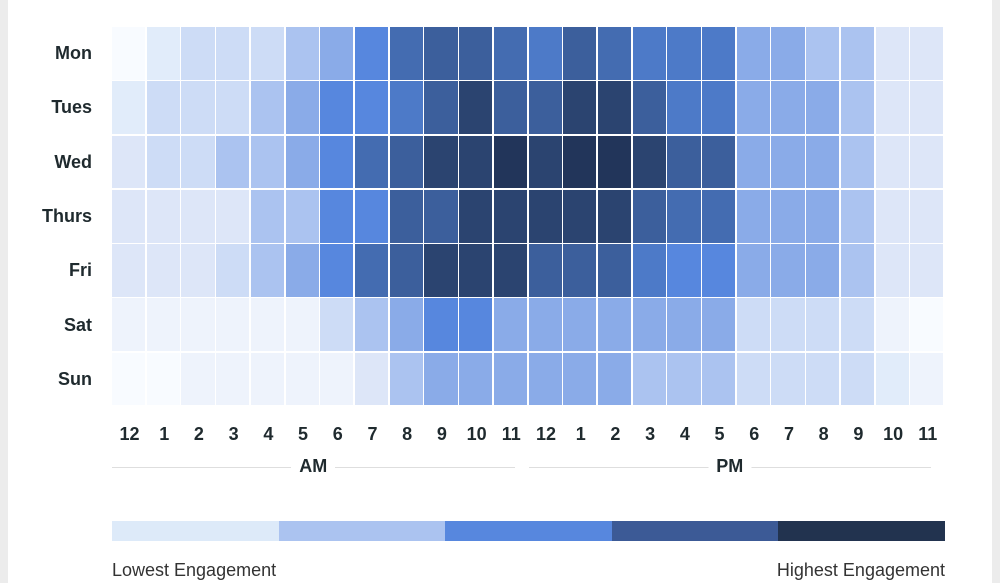  What do you see at coordinates (233, 434) in the screenshot?
I see `hour-label: 3` at bounding box center [233, 434].